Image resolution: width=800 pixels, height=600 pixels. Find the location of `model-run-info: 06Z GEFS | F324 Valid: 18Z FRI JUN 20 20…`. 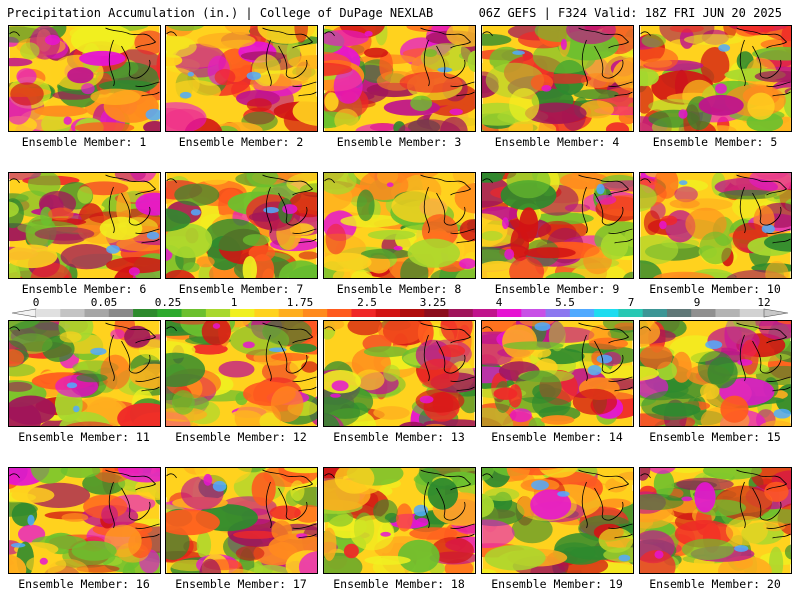

model-run-info: 06Z GEFS | F324 Valid: 18Z FRI JUN 20 20… is located at coordinates (630, 13).